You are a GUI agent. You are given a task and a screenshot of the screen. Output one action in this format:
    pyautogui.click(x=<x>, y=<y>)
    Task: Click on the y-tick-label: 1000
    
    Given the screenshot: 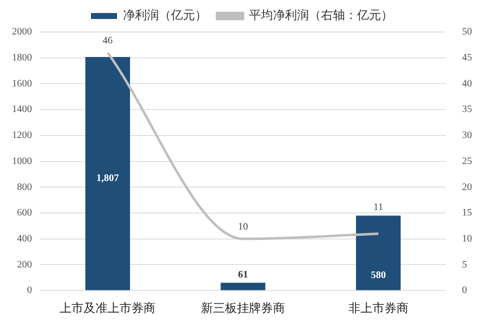 What is the action you would take?
    pyautogui.click(x=22, y=161)
    